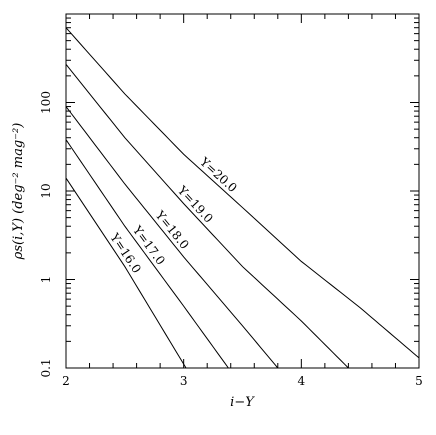 Image resolution: width=436 pixels, height=435 pixels. Describe the element at coordinates (419, 381) in the screenshot. I see `x-tick-label: 5` at that location.